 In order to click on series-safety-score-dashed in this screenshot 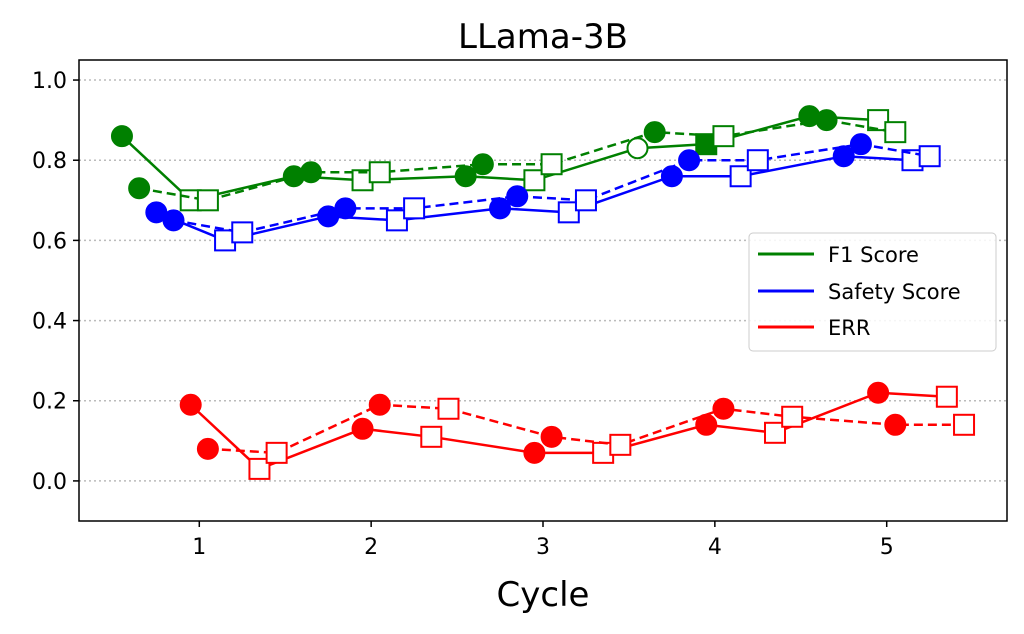, I will do `click(551, 188)`.